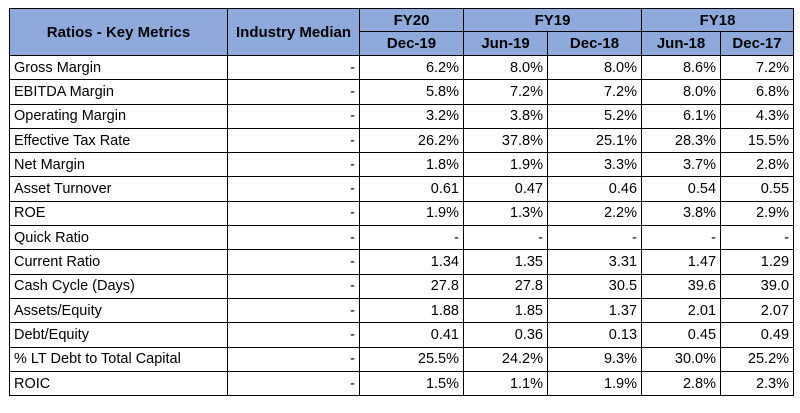  Describe the element at coordinates (411, 335) in the screenshot. I see `metric-value-cell: 0.41` at that location.